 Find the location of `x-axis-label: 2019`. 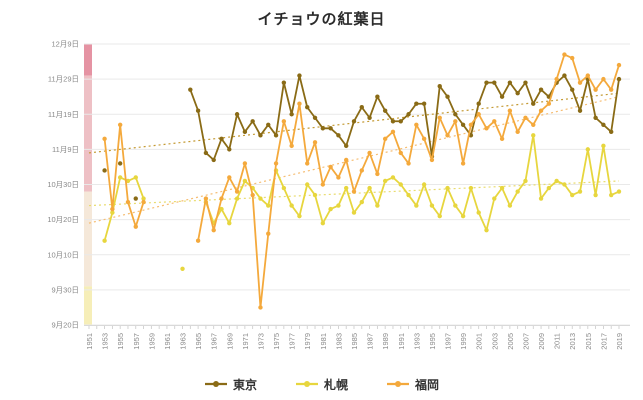

x-axis-label: 2019 is located at coordinates (619, 341).